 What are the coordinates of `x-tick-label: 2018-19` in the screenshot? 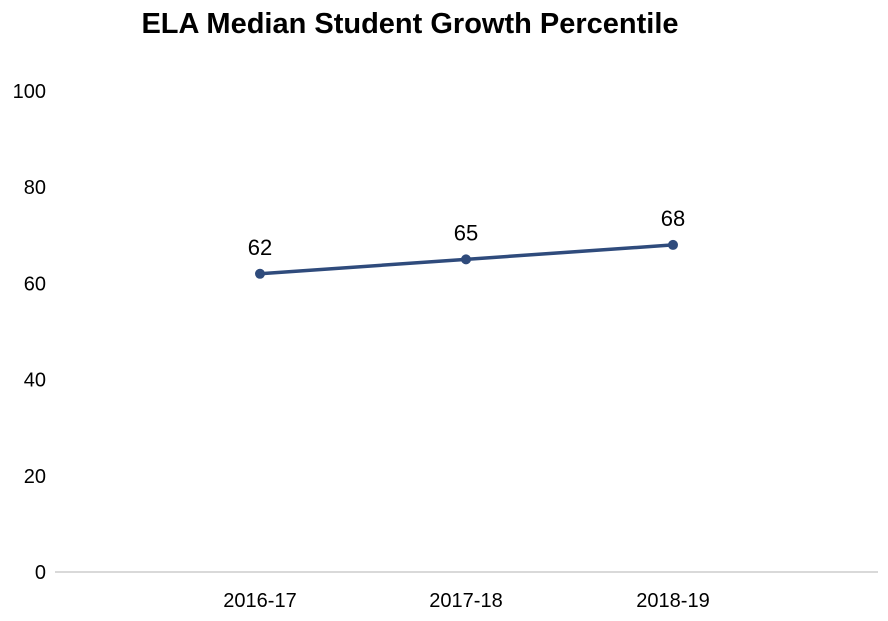 It's located at (672, 601).